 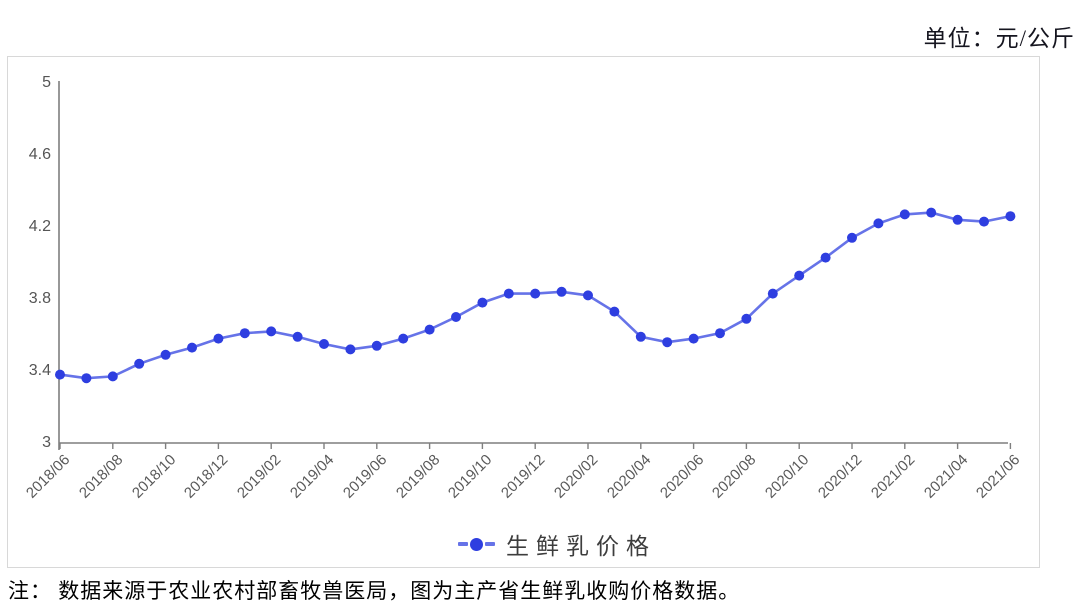 I want to click on y-axis-tick-label: 3, so click(x=46, y=442).